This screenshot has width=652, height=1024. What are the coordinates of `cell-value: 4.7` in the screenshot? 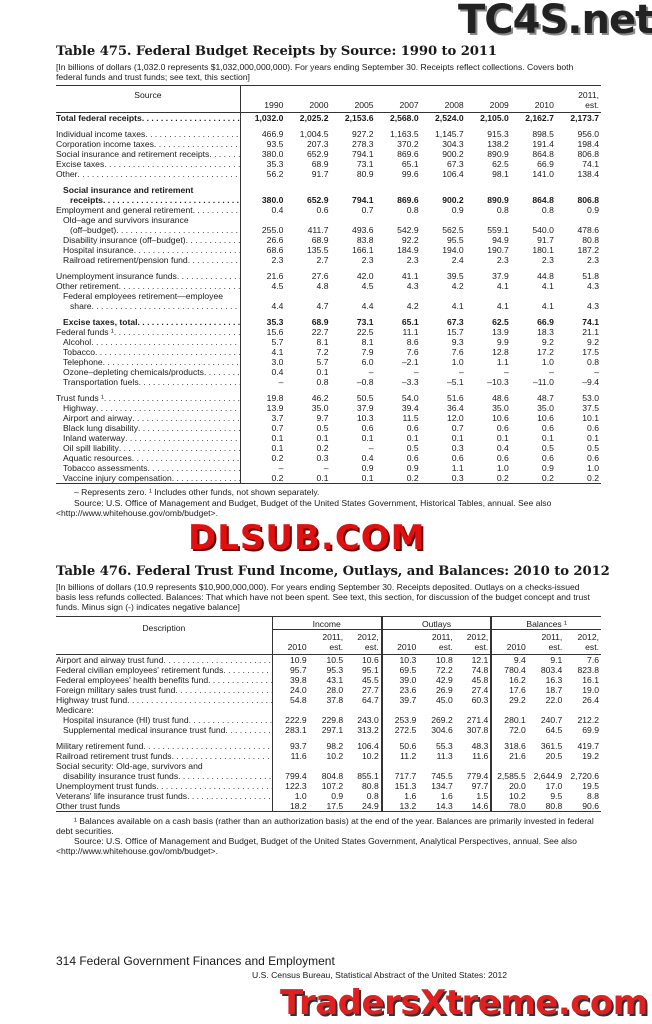 It's located at (322, 306).